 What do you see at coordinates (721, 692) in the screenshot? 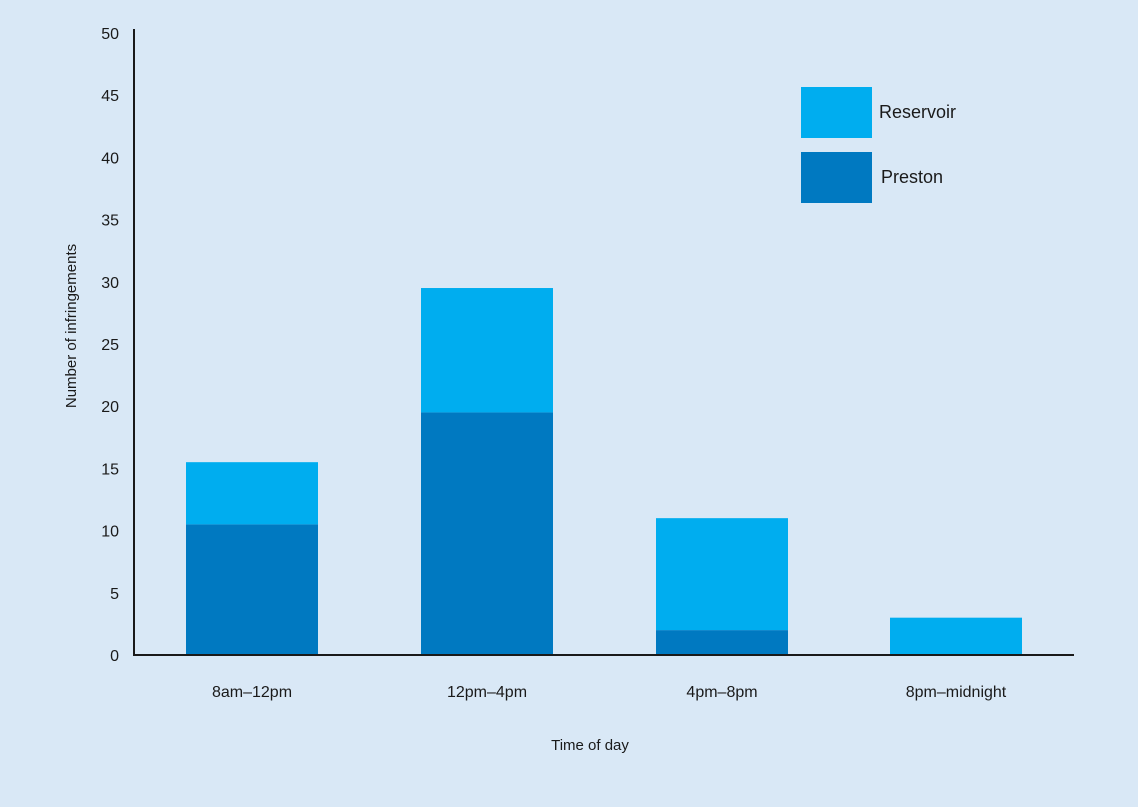
I see `x-tick-label: 4pm–8pm` at bounding box center [721, 692].